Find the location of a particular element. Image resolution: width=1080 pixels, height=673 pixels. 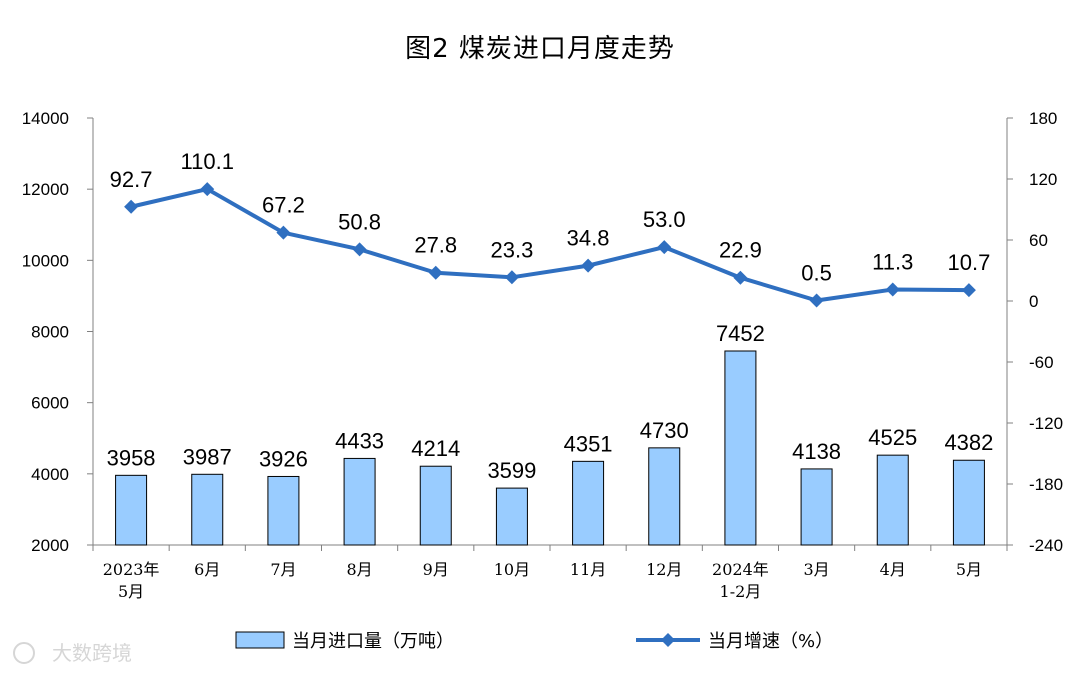

left-tick-label: 2000 is located at coordinates (50, 545).